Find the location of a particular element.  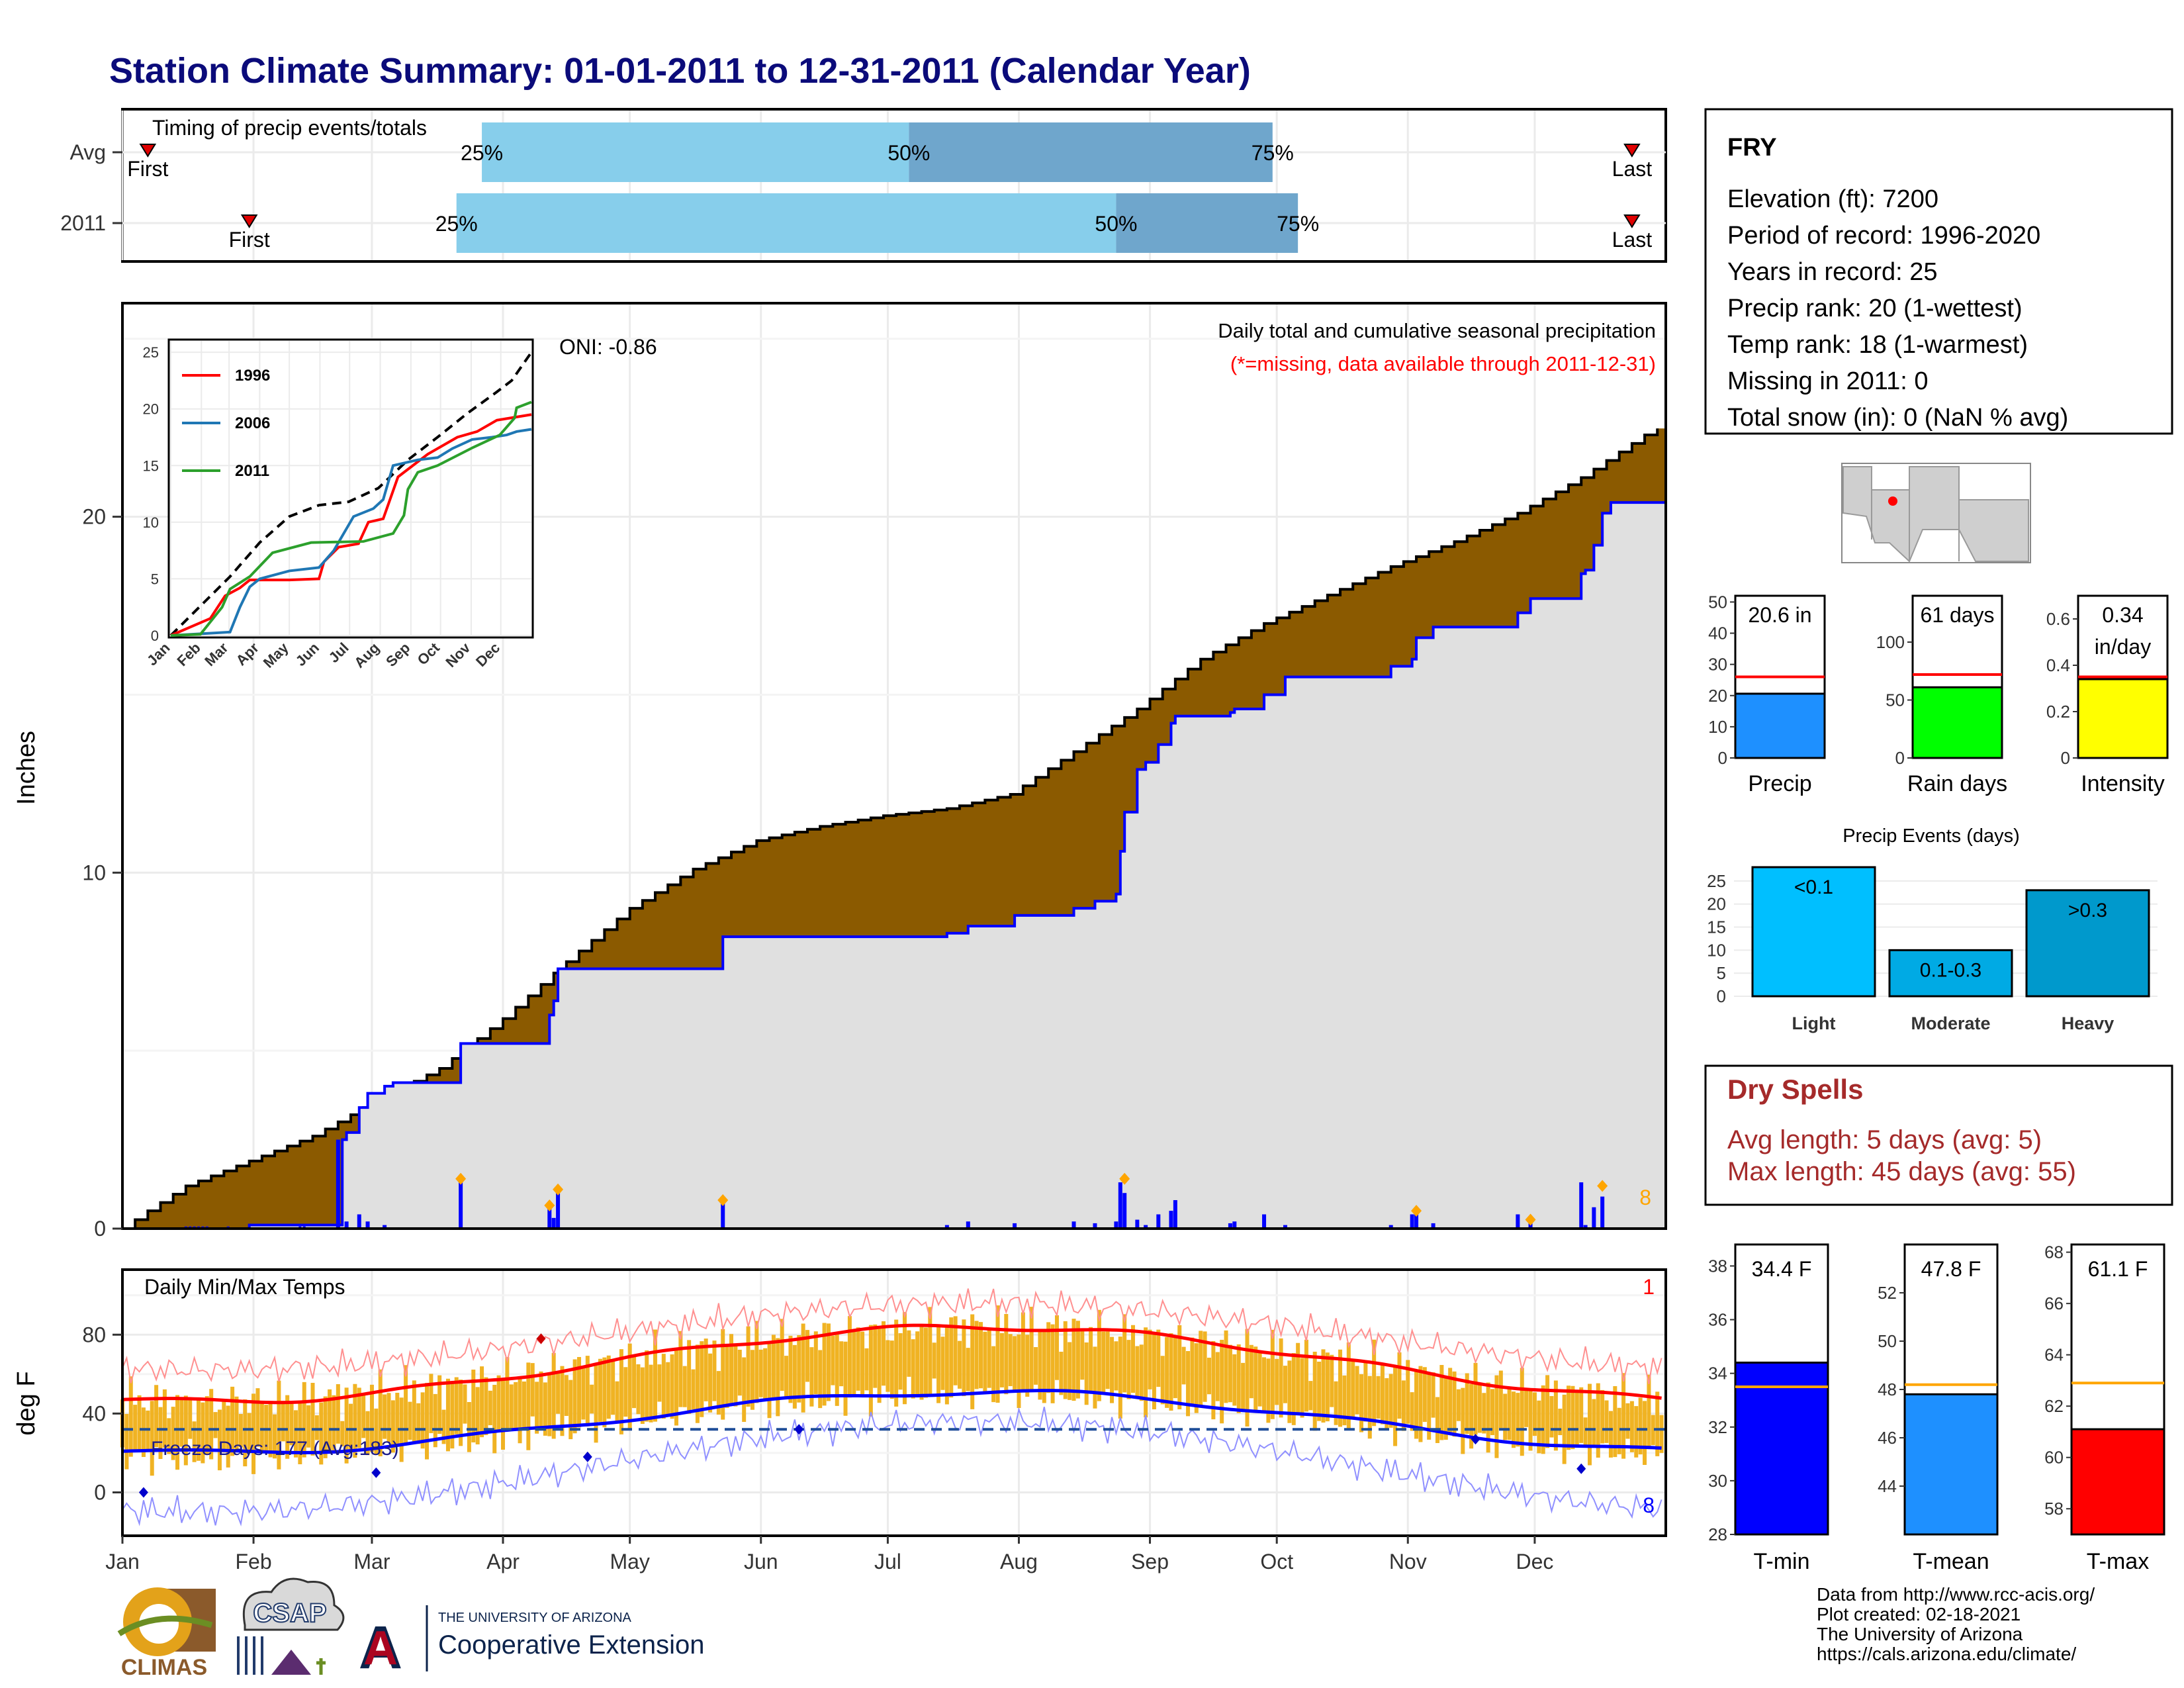

tbar-tick-label: 30 is located at coordinates (1718, 1481).